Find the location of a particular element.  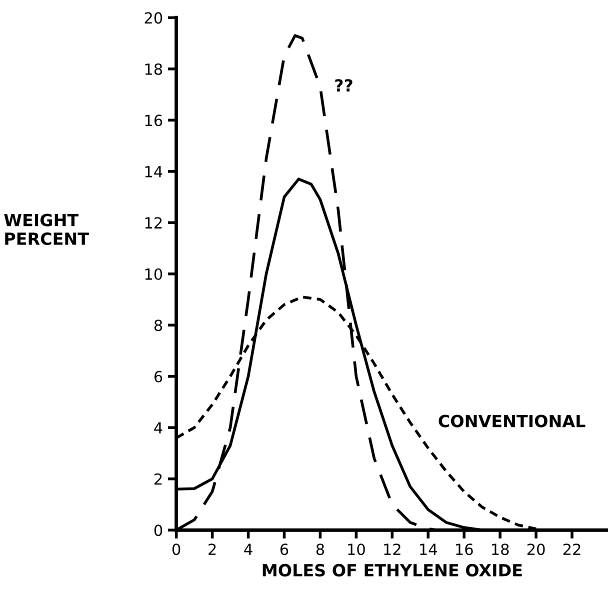

y-tick-label: 16 is located at coordinates (153, 120).